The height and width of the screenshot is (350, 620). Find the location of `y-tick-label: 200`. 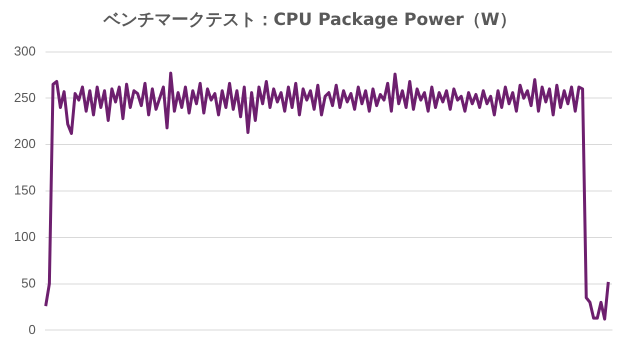

y-tick-label: 200 is located at coordinates (25, 144).